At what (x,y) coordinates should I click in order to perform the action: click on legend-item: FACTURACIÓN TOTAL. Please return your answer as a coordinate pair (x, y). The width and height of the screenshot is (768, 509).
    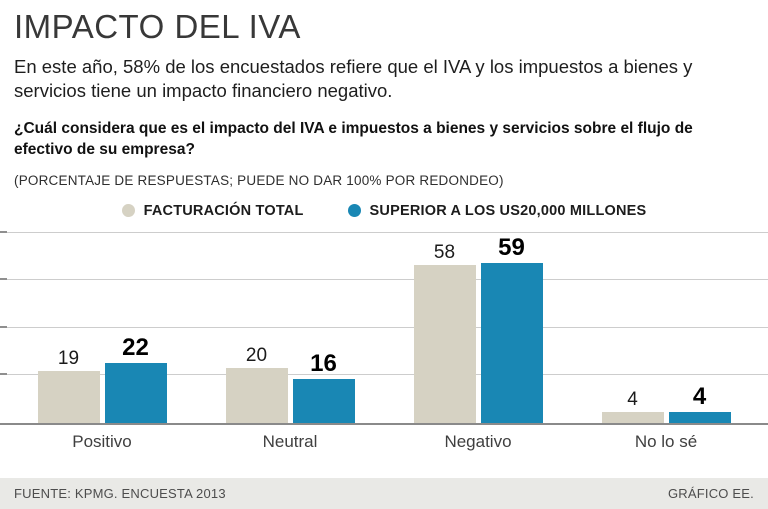
    Looking at the image, I should click on (212, 210).